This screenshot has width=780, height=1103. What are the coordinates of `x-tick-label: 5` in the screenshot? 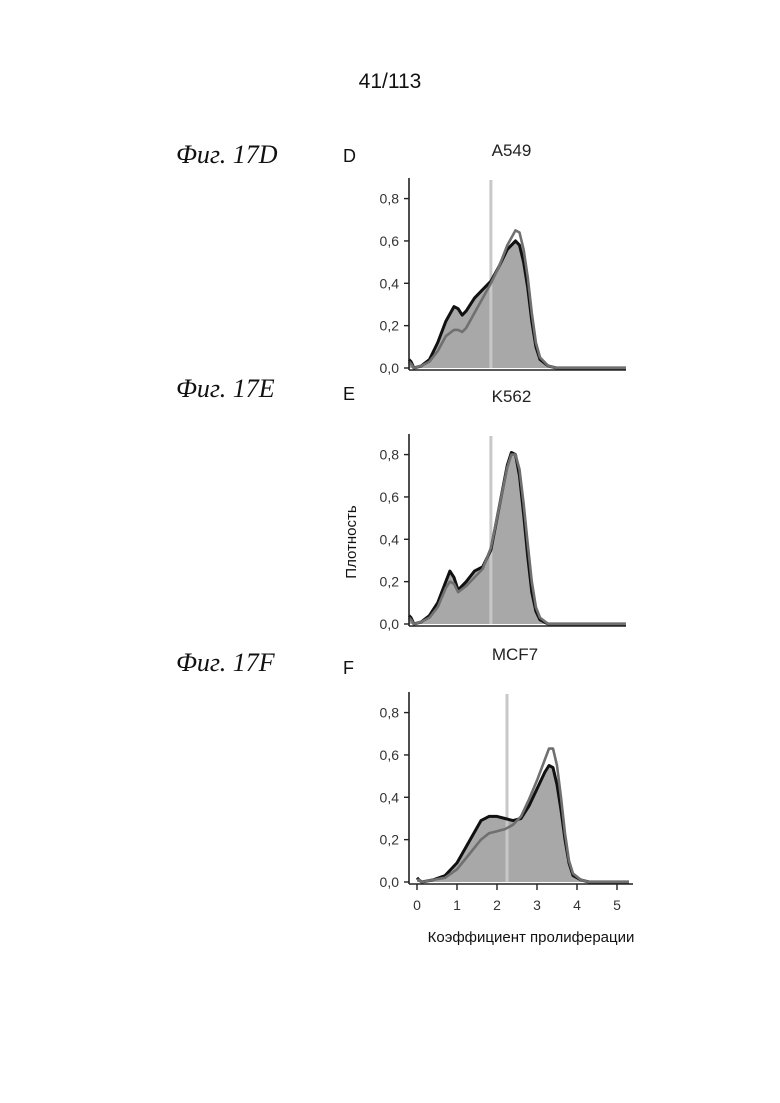 It's located at (617, 905).